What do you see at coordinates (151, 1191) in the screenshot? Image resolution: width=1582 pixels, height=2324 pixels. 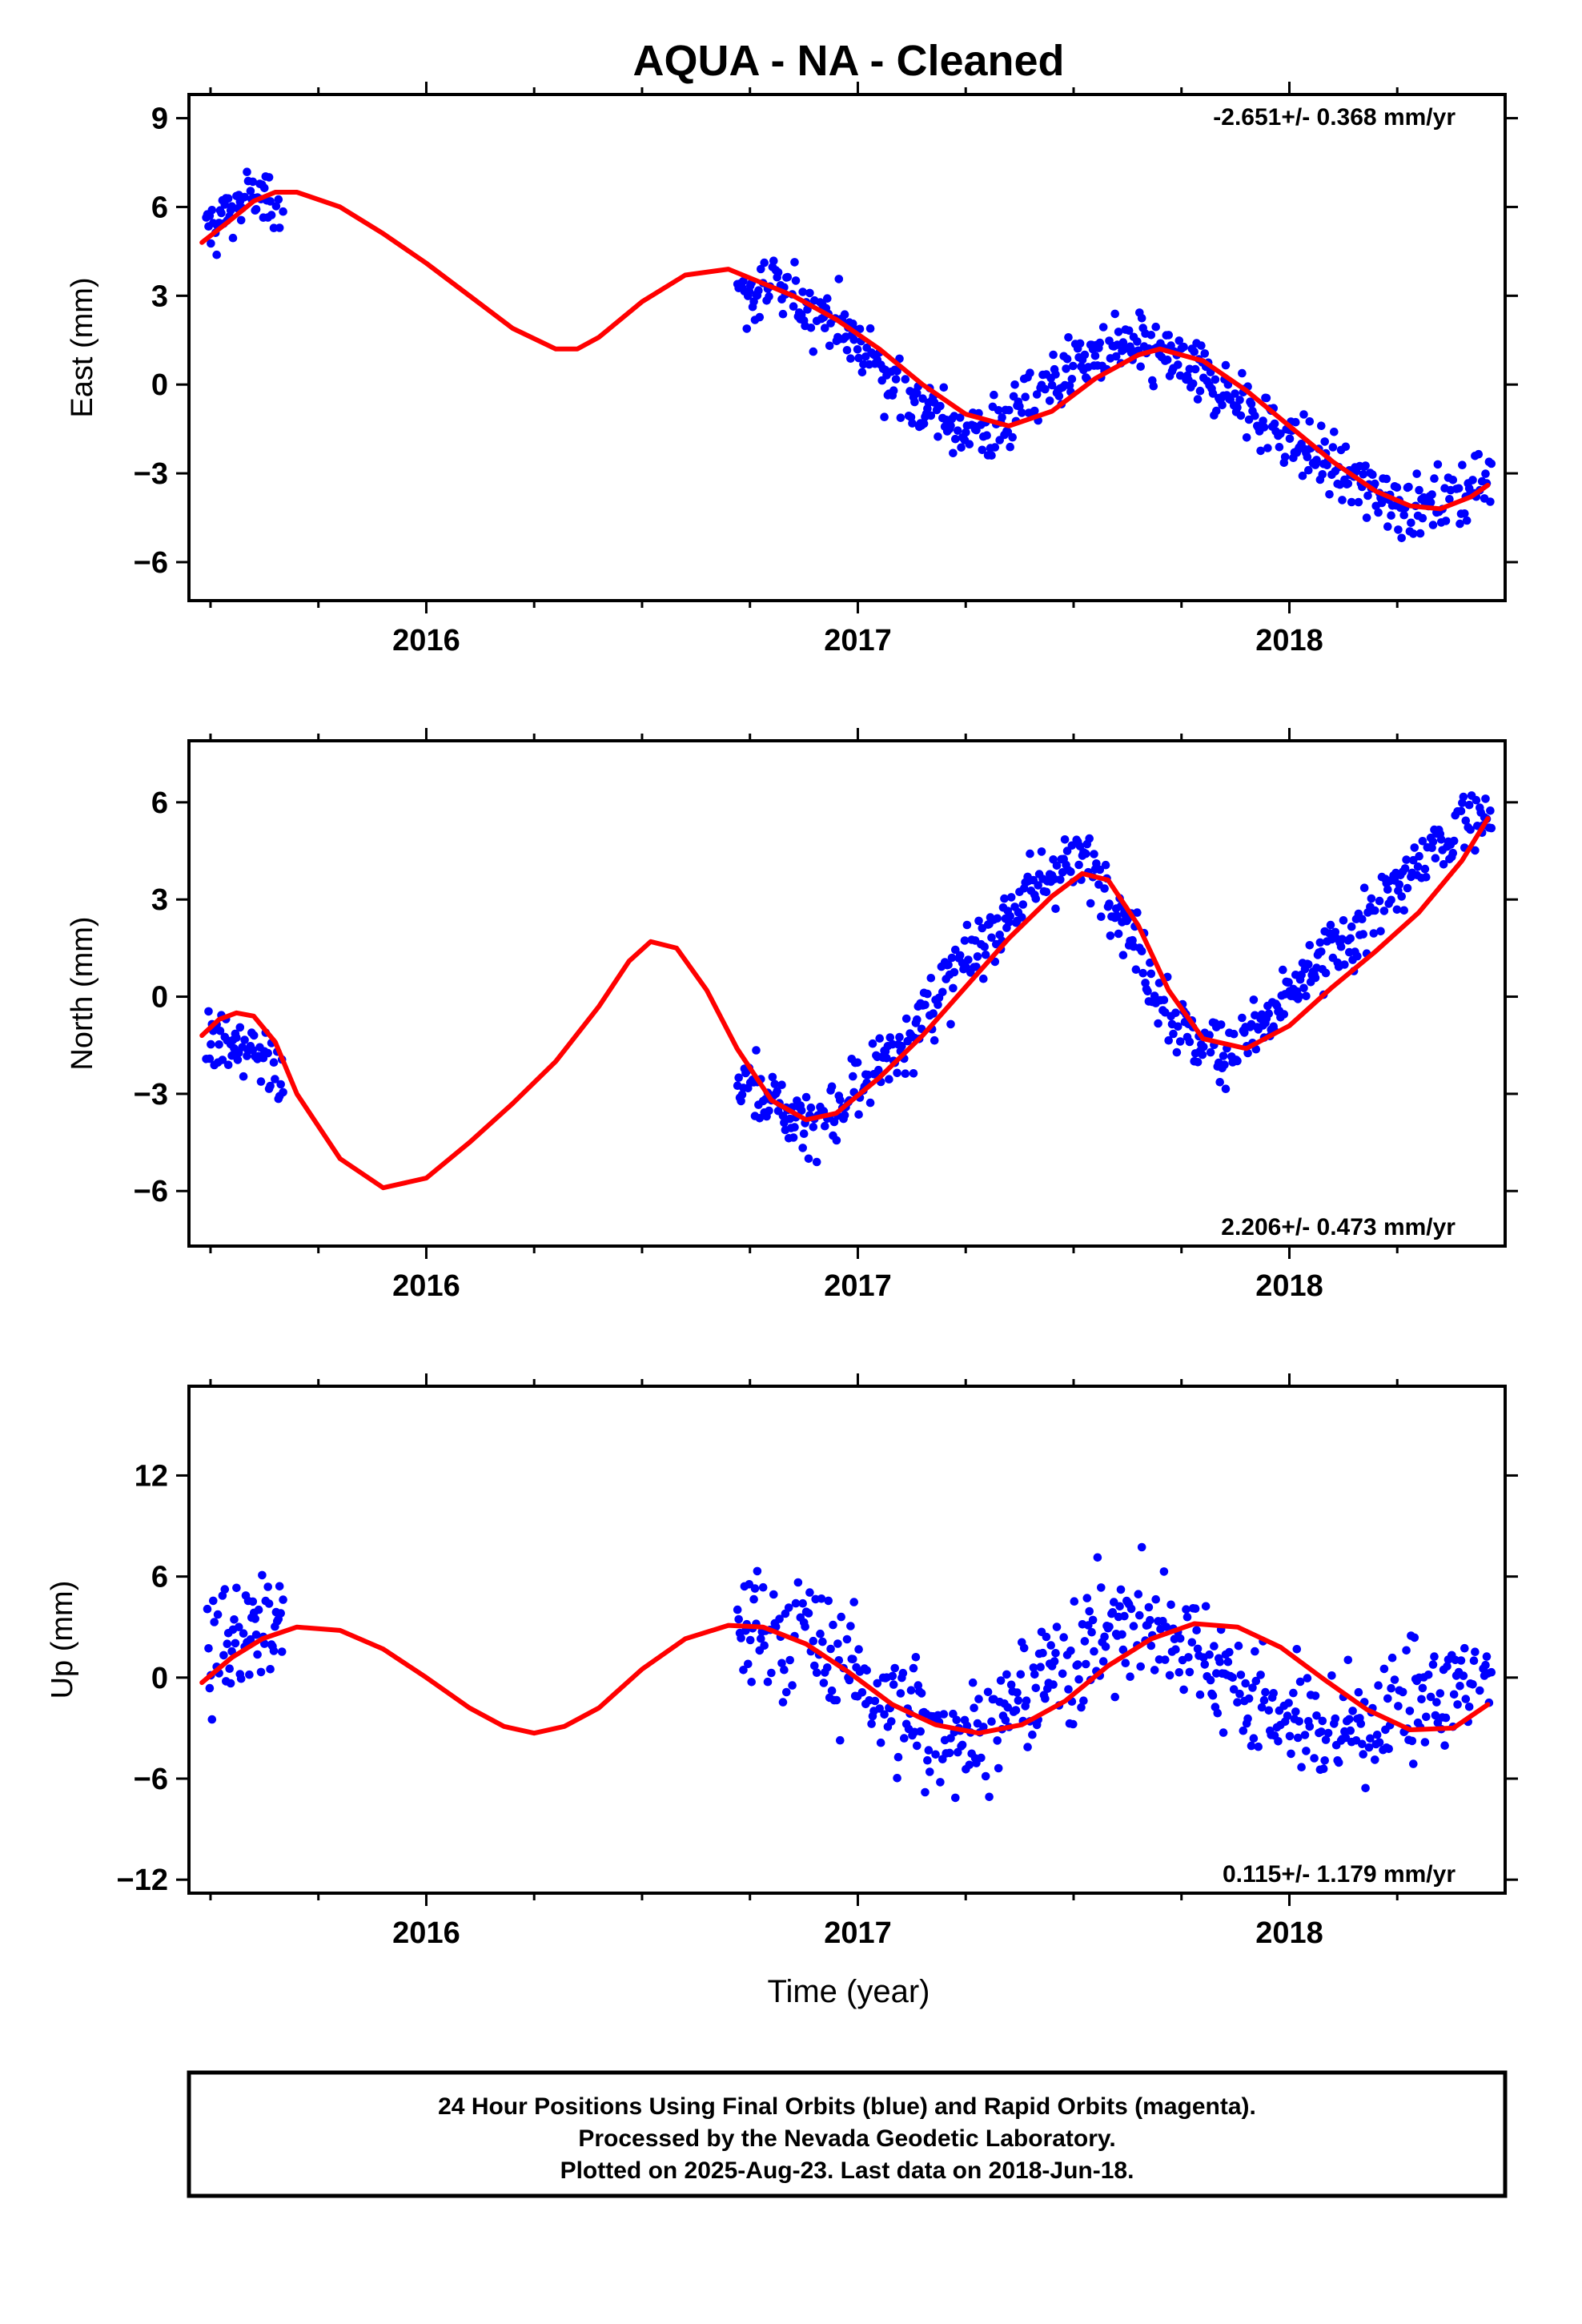 I see `north-y-tick-label: −6` at bounding box center [151, 1191].